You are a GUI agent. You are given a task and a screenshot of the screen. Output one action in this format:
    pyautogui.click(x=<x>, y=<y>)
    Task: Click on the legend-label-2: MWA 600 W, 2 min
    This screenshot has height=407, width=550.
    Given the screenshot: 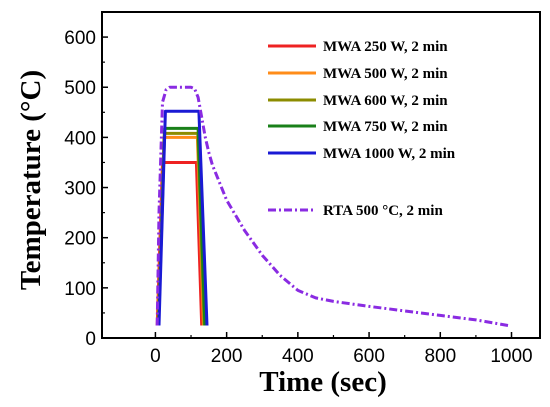 What is the action you would take?
    pyautogui.click(x=385, y=101)
    